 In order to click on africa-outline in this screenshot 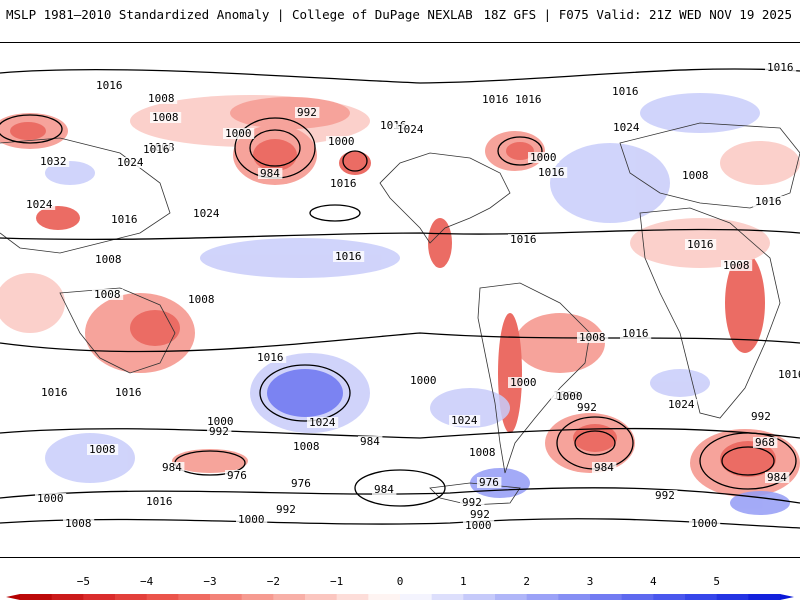, I will do `click(710, 313)`.